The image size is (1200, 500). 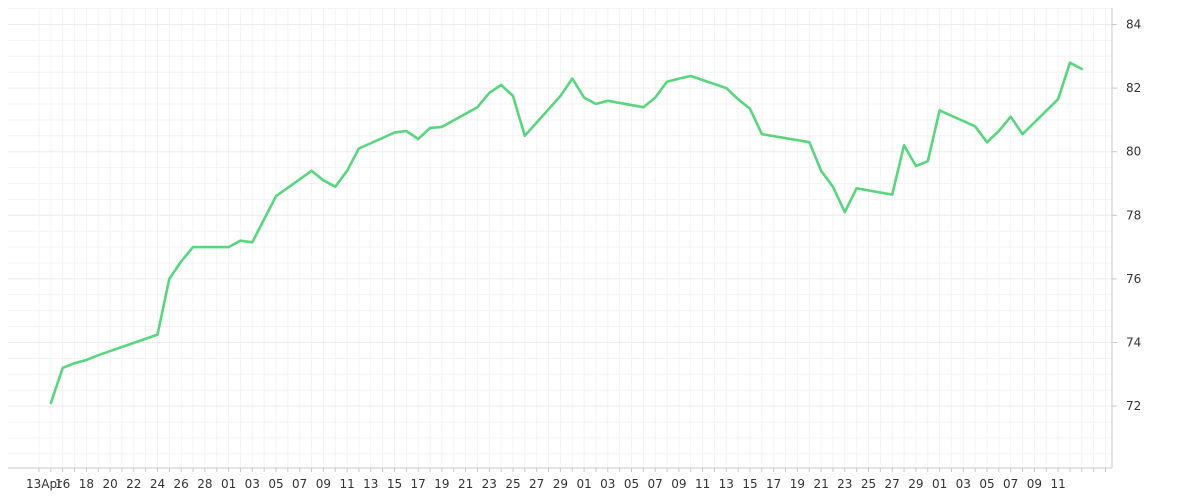 I want to click on y-tick-label: 74, so click(x=1133, y=343).